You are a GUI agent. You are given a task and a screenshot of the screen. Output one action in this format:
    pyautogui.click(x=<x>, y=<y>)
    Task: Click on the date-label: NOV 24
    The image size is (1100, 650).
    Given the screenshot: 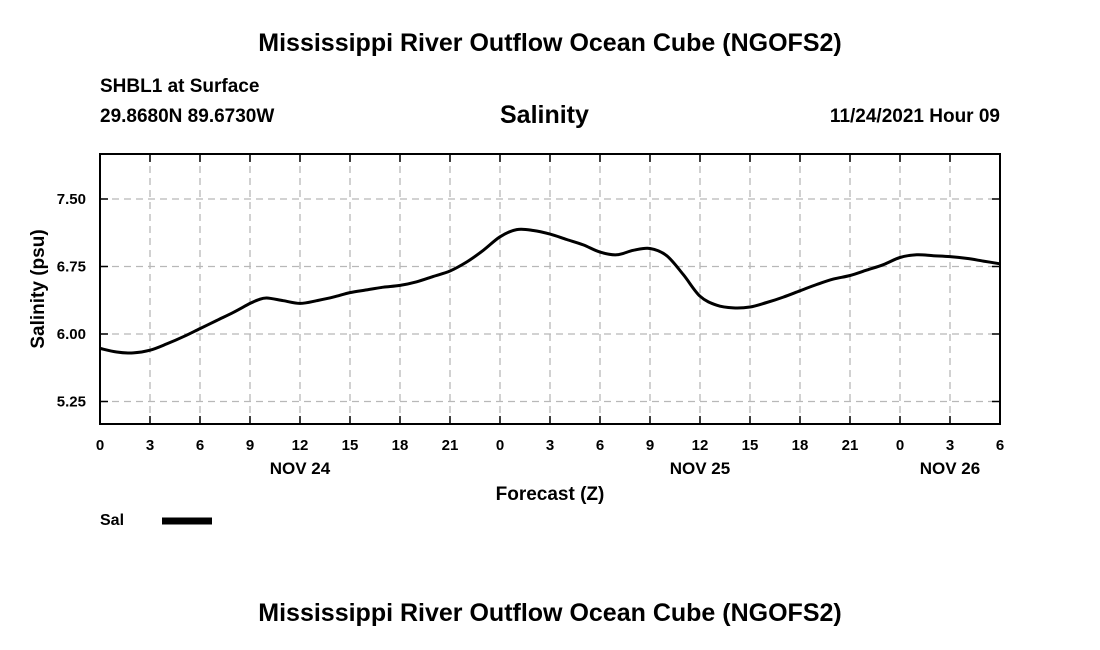 What is the action you would take?
    pyautogui.click(x=300, y=468)
    